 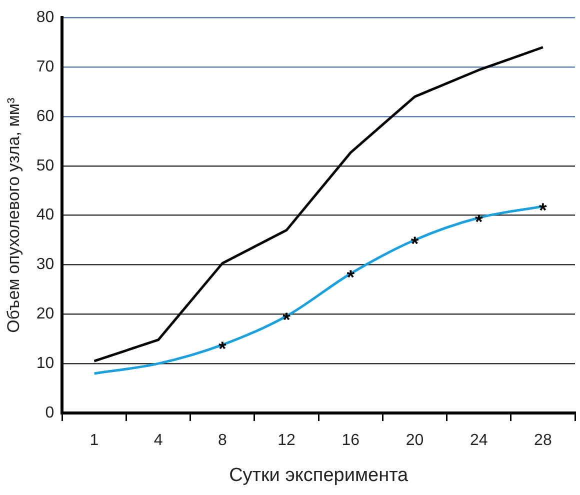 I want to click on x-tick-label: 20, so click(x=415, y=441).